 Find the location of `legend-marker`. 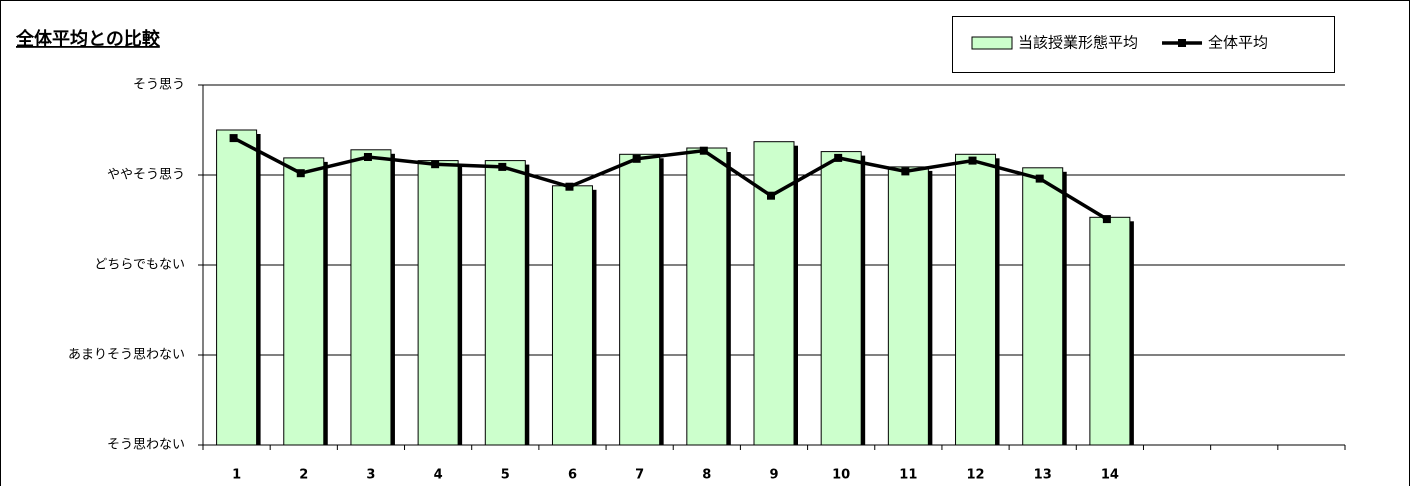

legend-marker is located at coordinates (1182, 43).